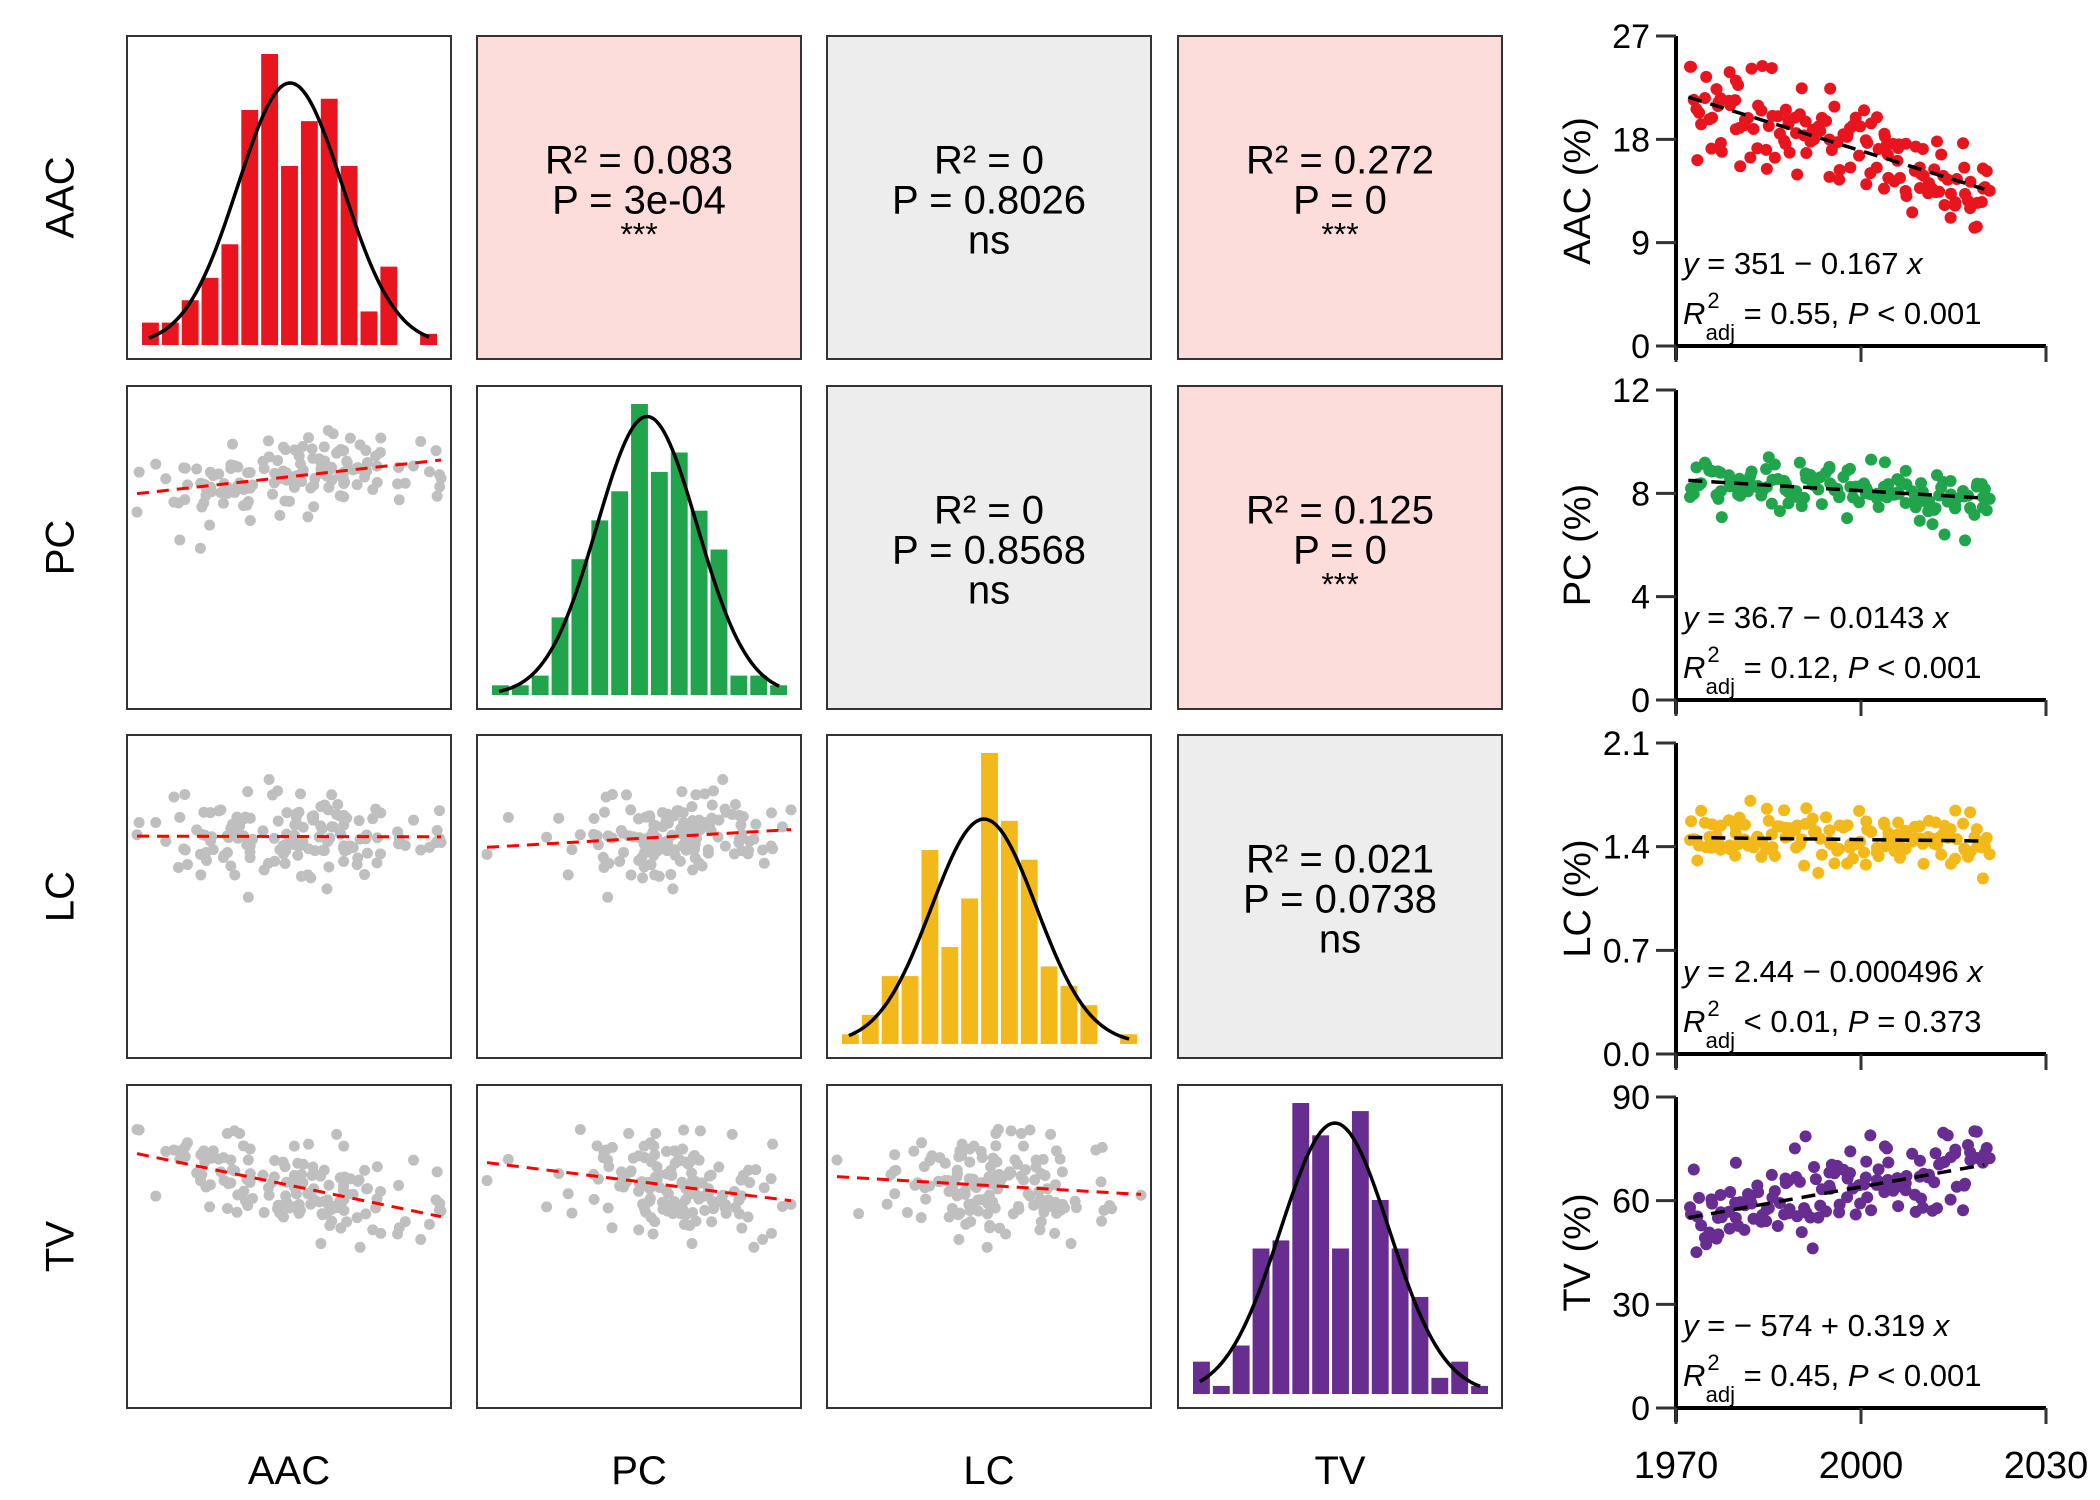  I want to click on p-symbol: P, so click(1858, 667).